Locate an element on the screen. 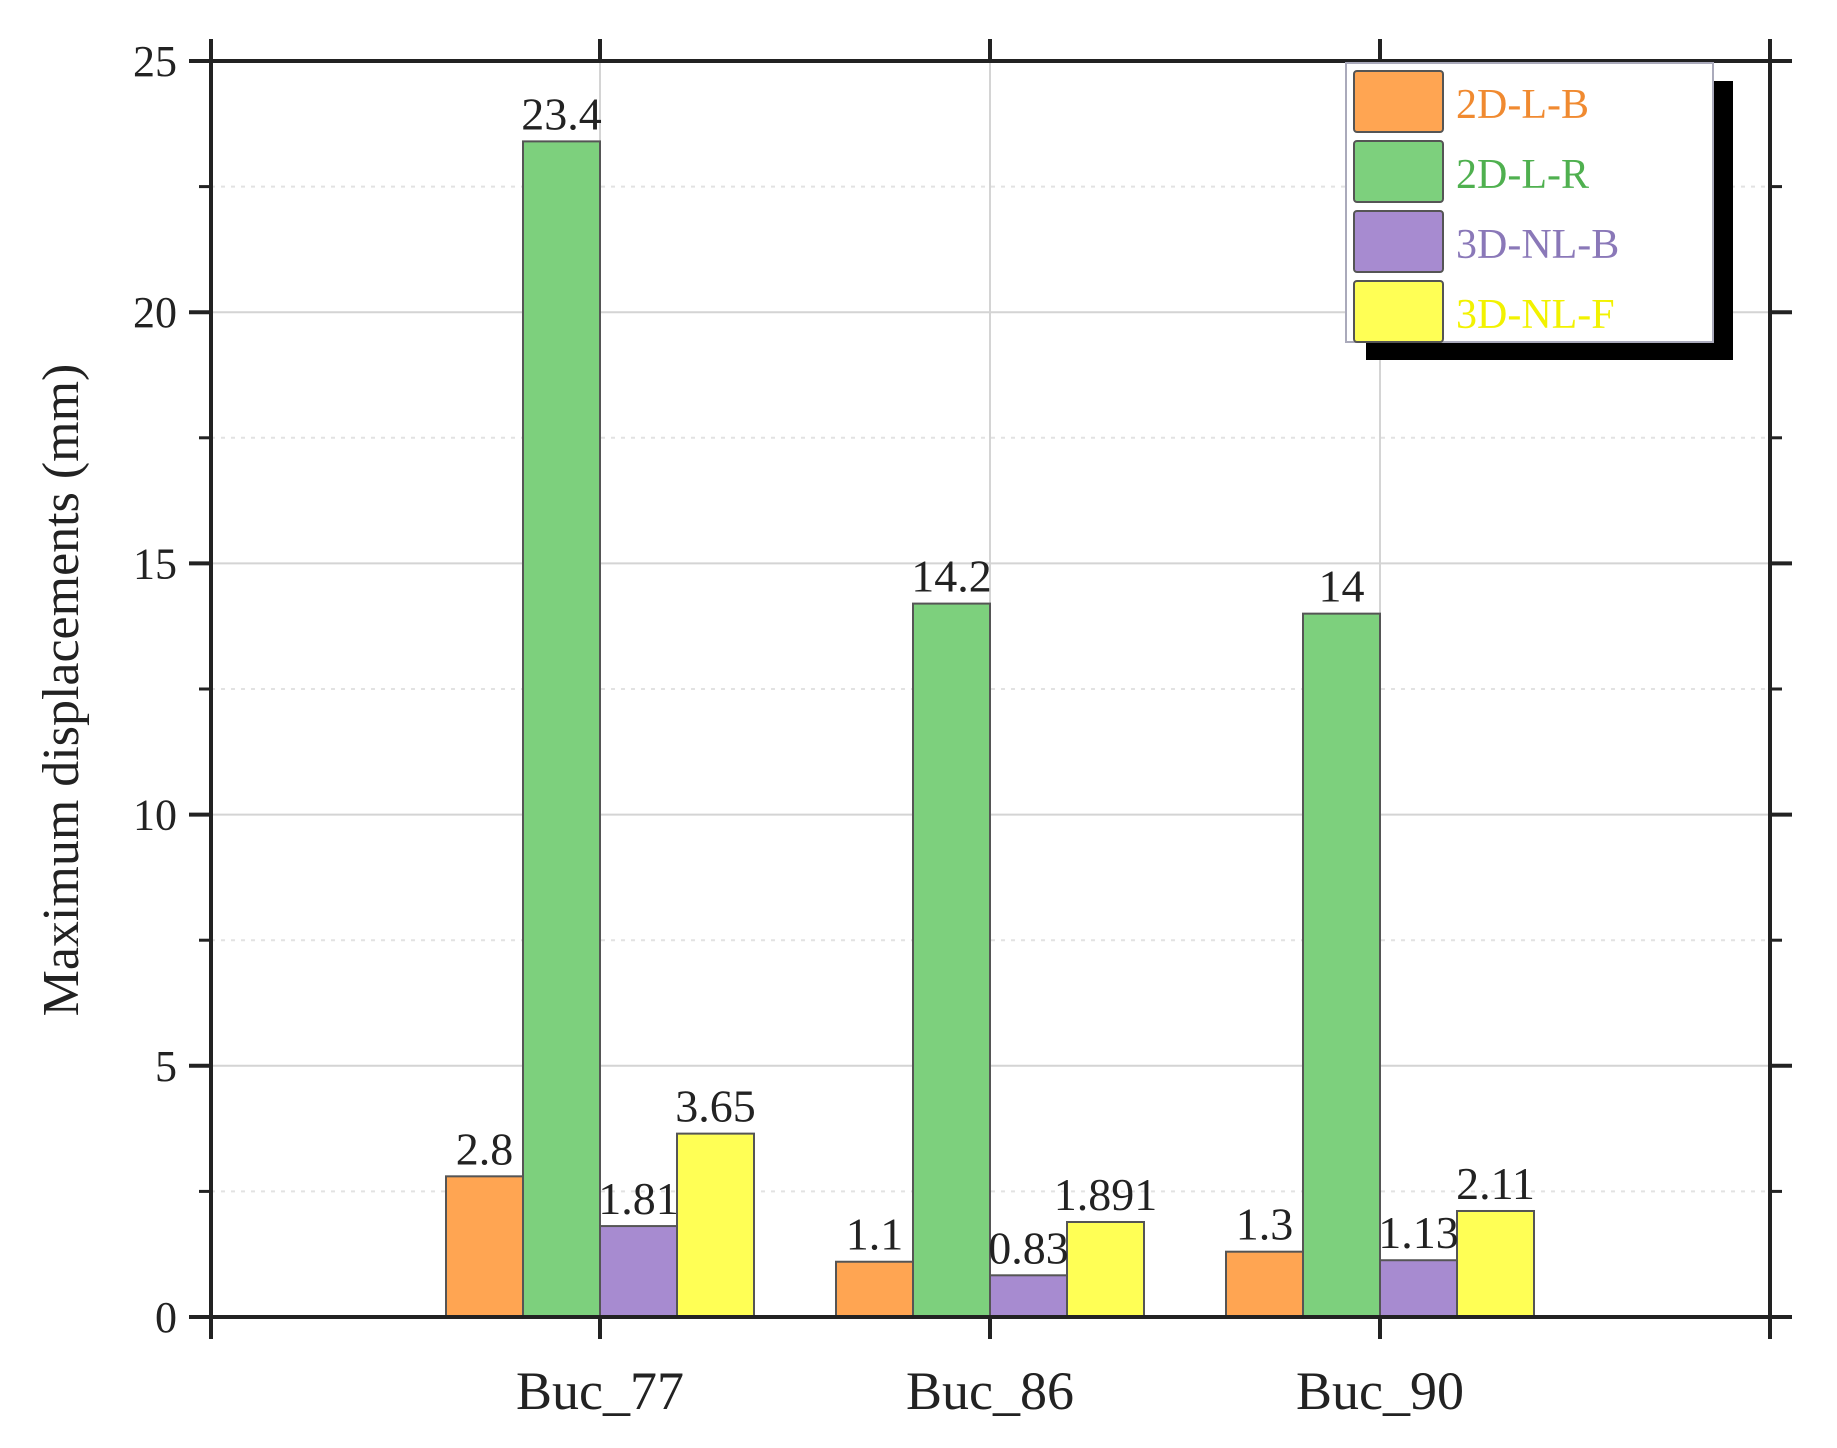  value-label: 1.1 is located at coordinates (875, 1234).